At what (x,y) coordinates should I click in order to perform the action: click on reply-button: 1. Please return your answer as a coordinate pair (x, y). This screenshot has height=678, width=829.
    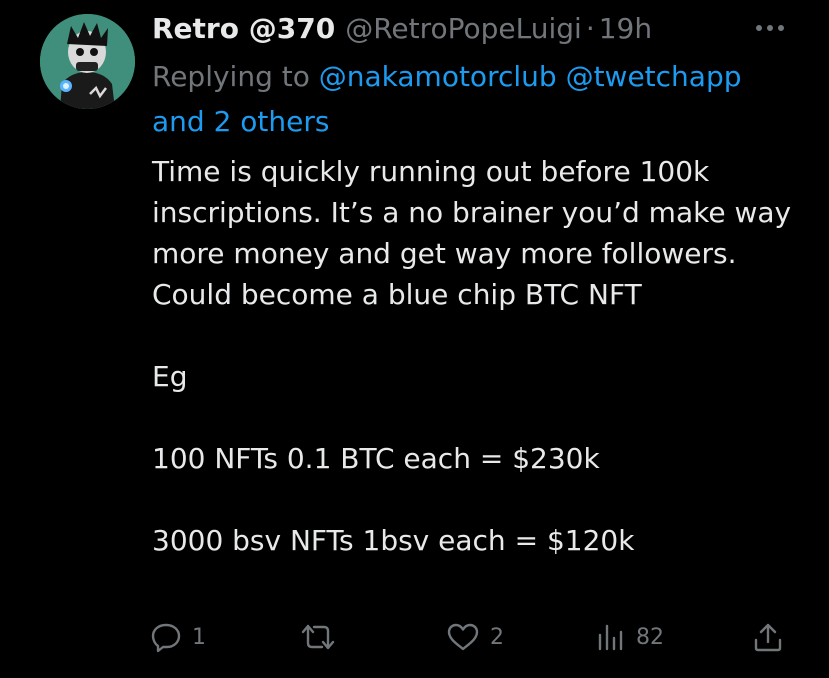
    Looking at the image, I should click on (178, 637).